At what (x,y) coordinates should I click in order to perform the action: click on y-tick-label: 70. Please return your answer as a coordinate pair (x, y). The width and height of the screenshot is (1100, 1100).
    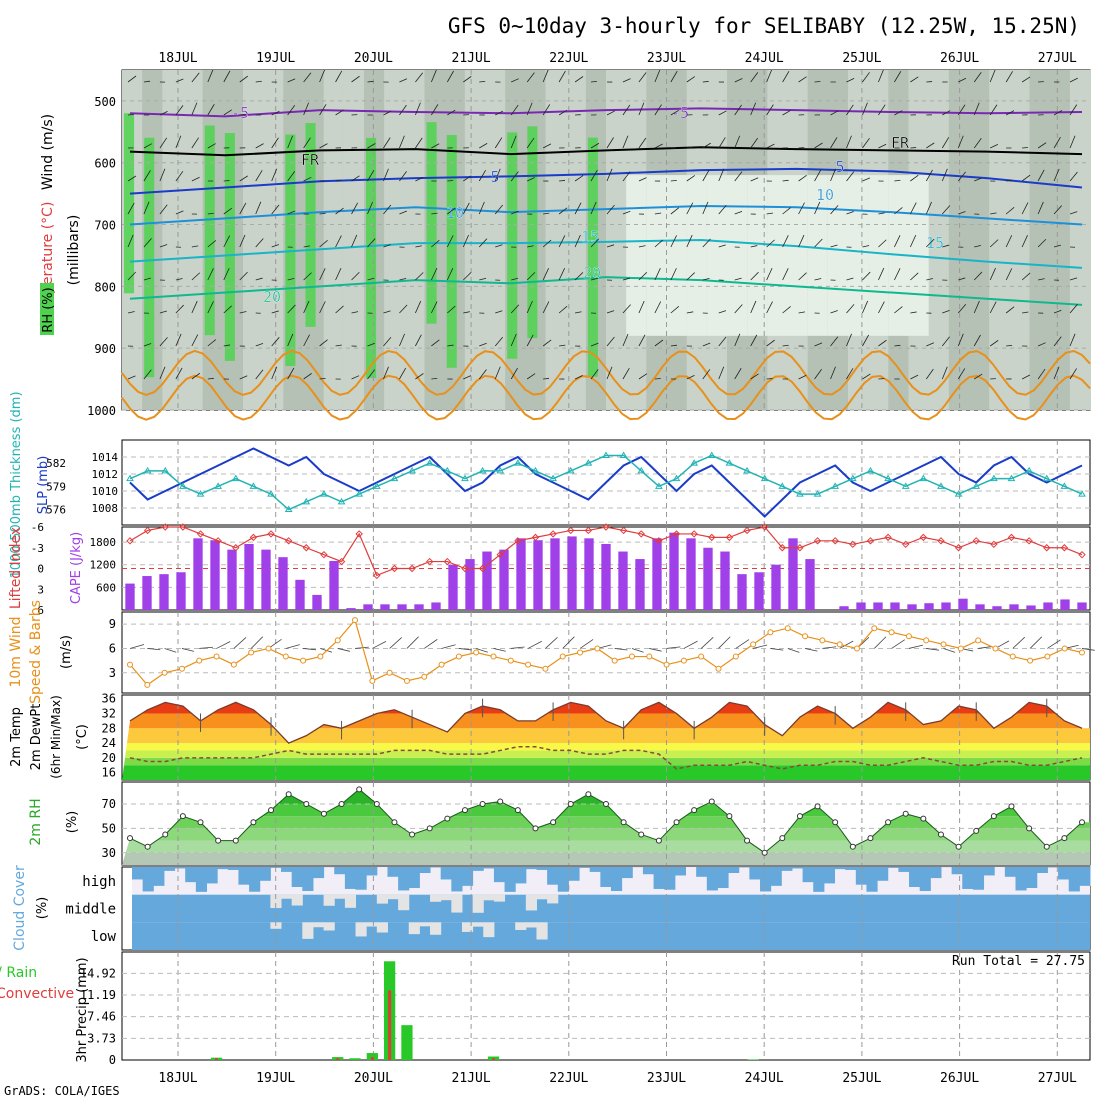
    Looking at the image, I should click on (109, 804).